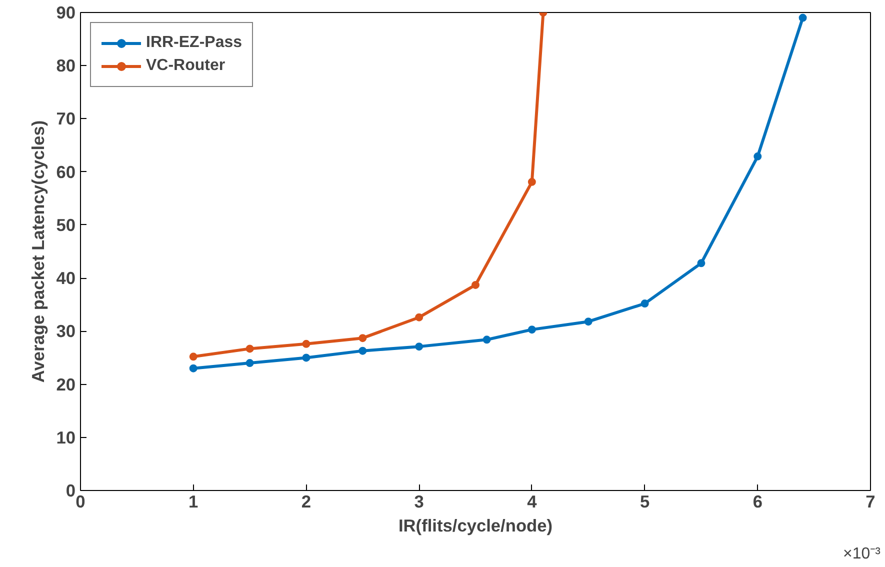 The width and height of the screenshot is (885, 567). What do you see at coordinates (38, 251) in the screenshot?
I see `y-axis-title: Average packet Latency(cycles)` at bounding box center [38, 251].